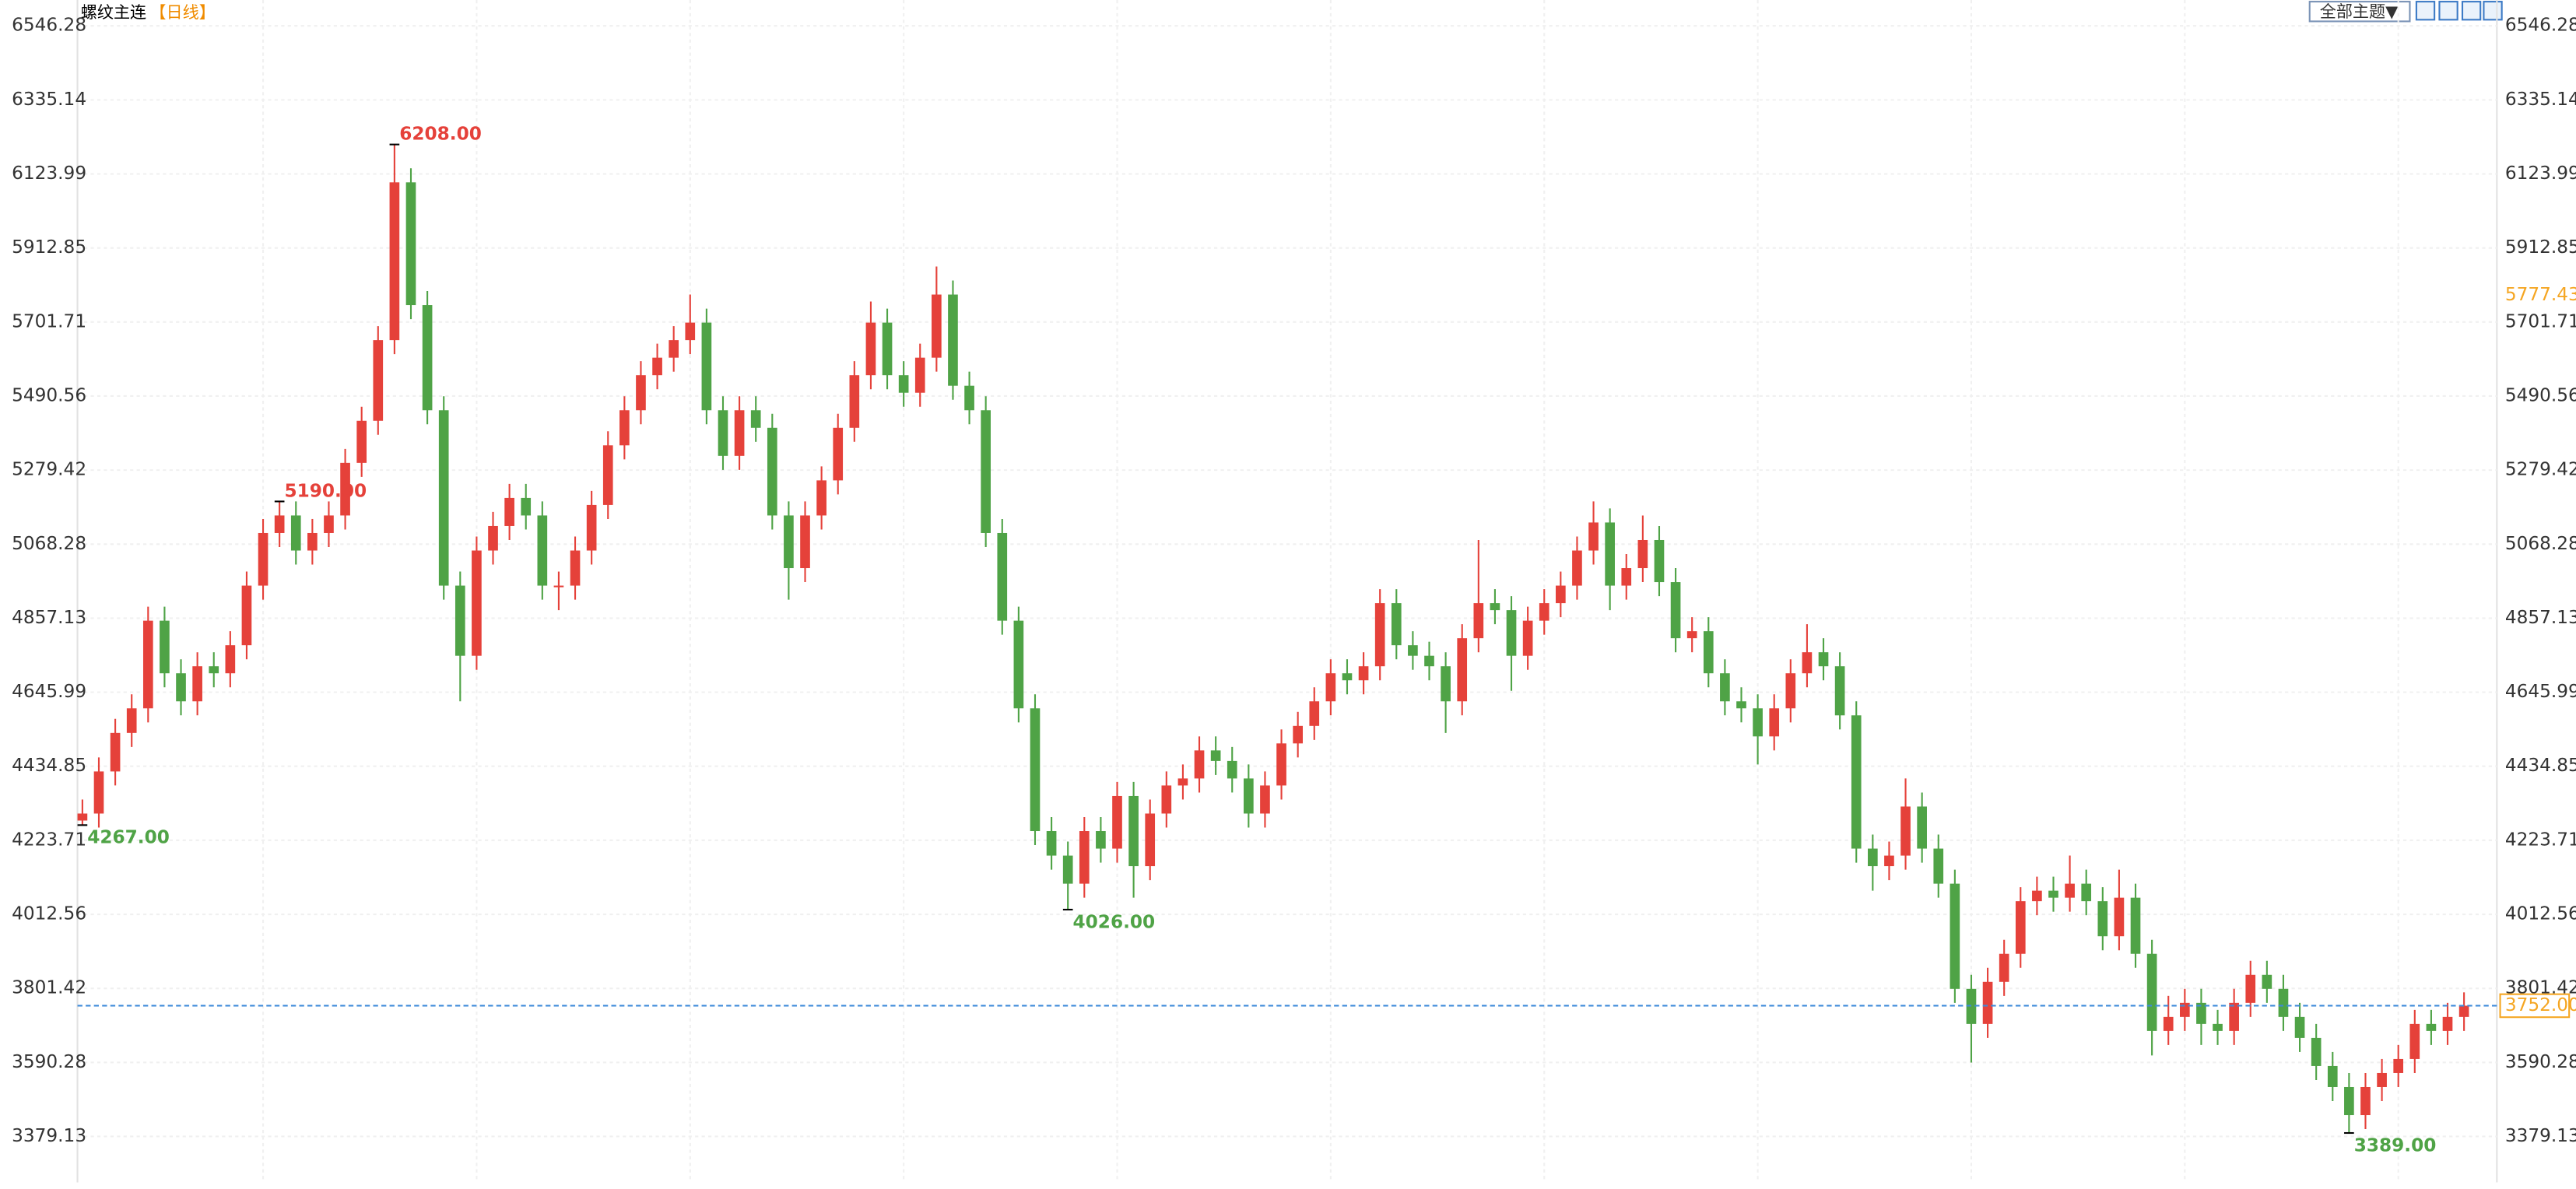 The height and width of the screenshot is (1189, 2576). Describe the element at coordinates (2541, 617) in the screenshot. I see `y-tick-label-right: 4857.13` at that location.